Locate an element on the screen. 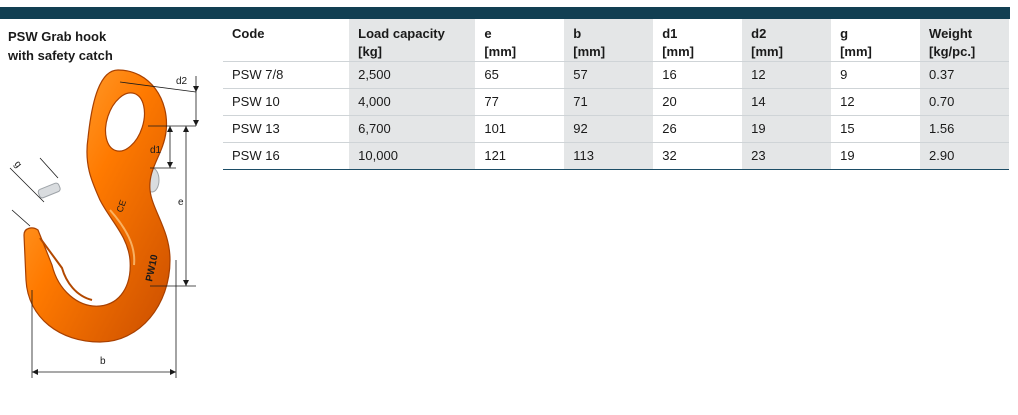 This screenshot has width=1018, height=415. table-row: PSW 16 10,000 121 113 32 23 19 2.90 is located at coordinates (616, 156).